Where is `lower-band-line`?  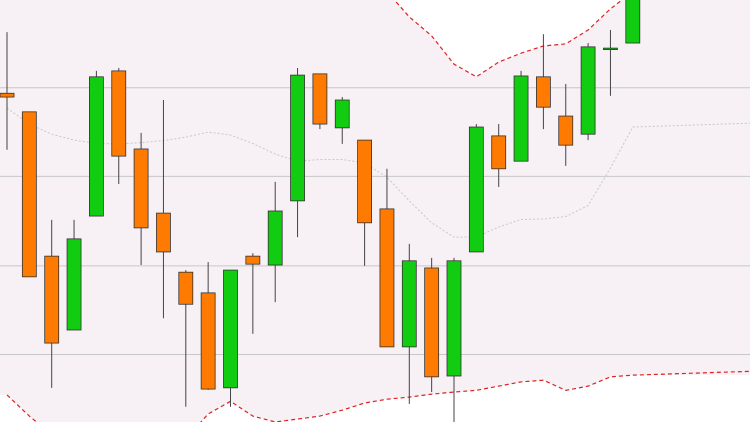 lower-band-line is located at coordinates (378, 396).